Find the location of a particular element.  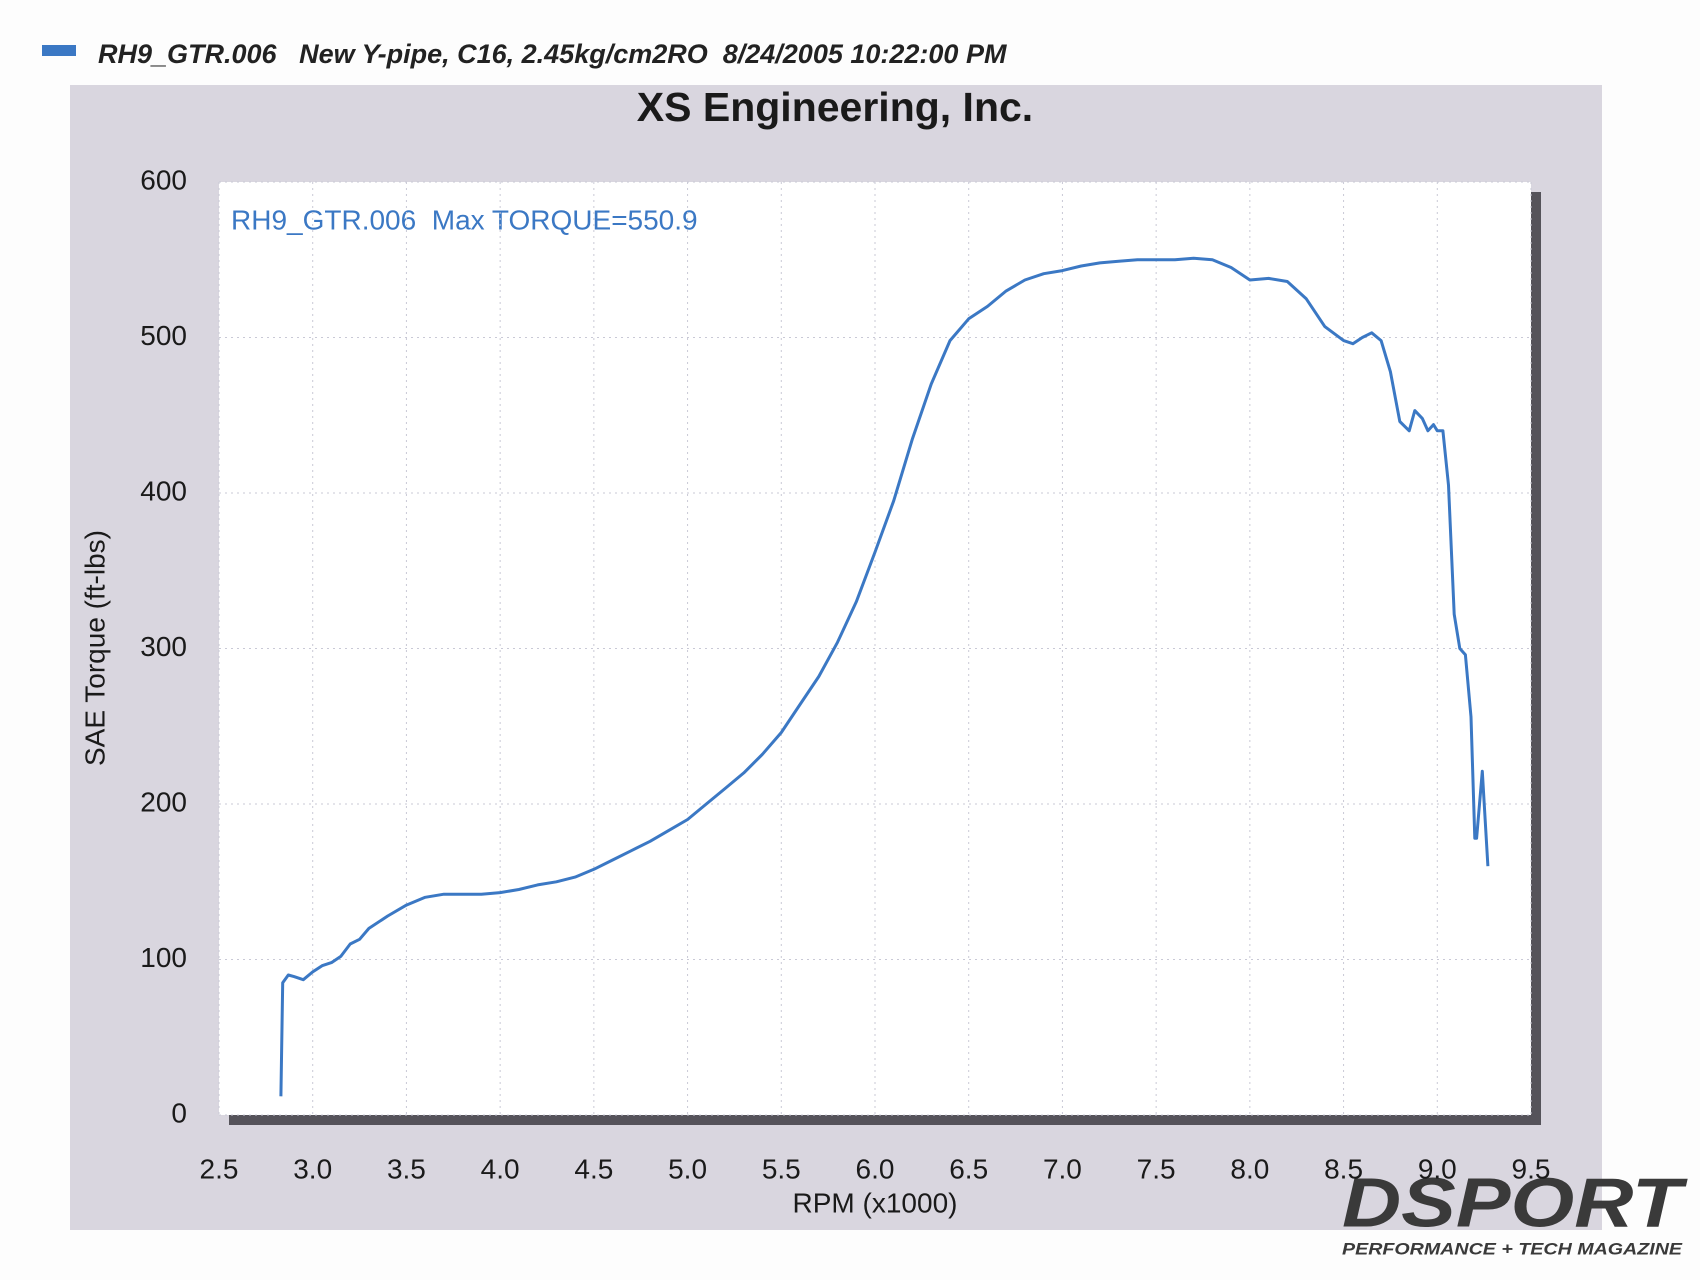

x-tick-label: 8.0 is located at coordinates (1249, 1168).